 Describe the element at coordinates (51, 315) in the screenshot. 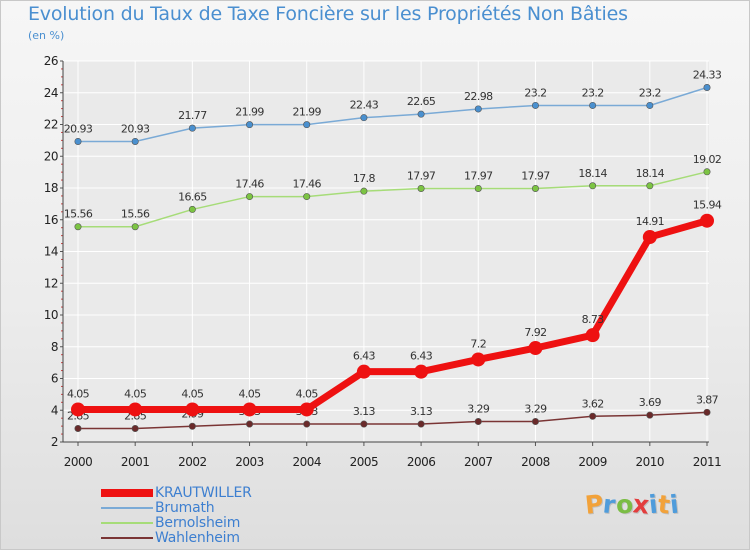

I see `y-tick-label: 10` at that location.